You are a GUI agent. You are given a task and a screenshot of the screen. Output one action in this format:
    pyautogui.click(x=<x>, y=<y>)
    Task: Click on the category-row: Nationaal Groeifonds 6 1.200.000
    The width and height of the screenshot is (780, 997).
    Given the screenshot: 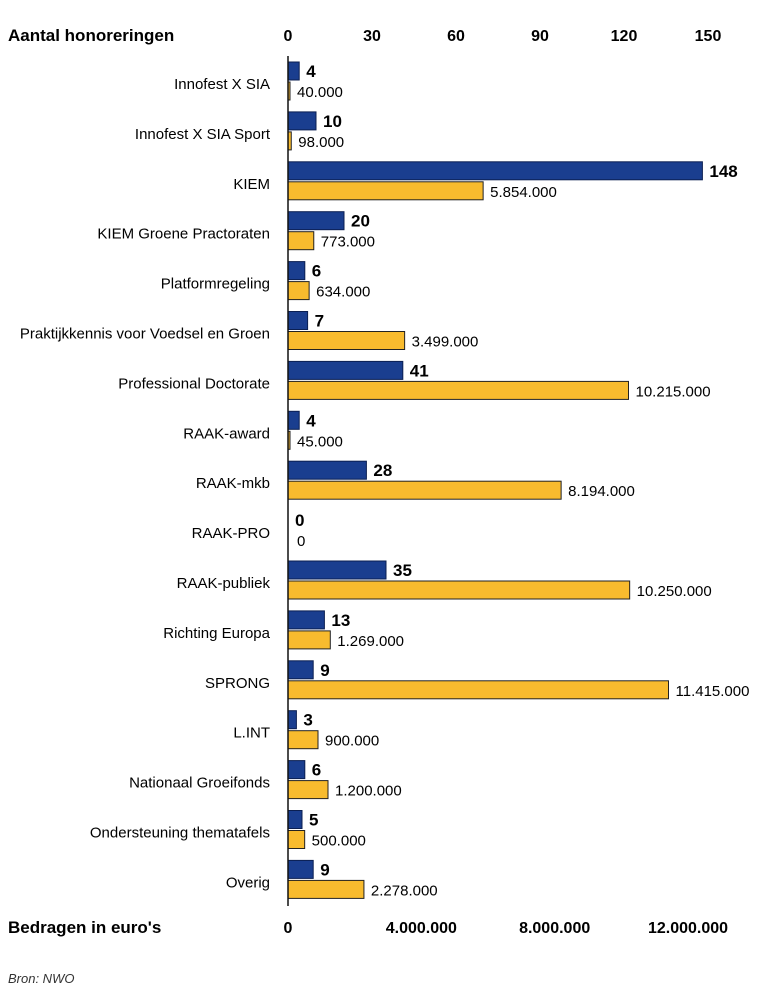 What is the action you would take?
    pyautogui.click(x=265, y=780)
    